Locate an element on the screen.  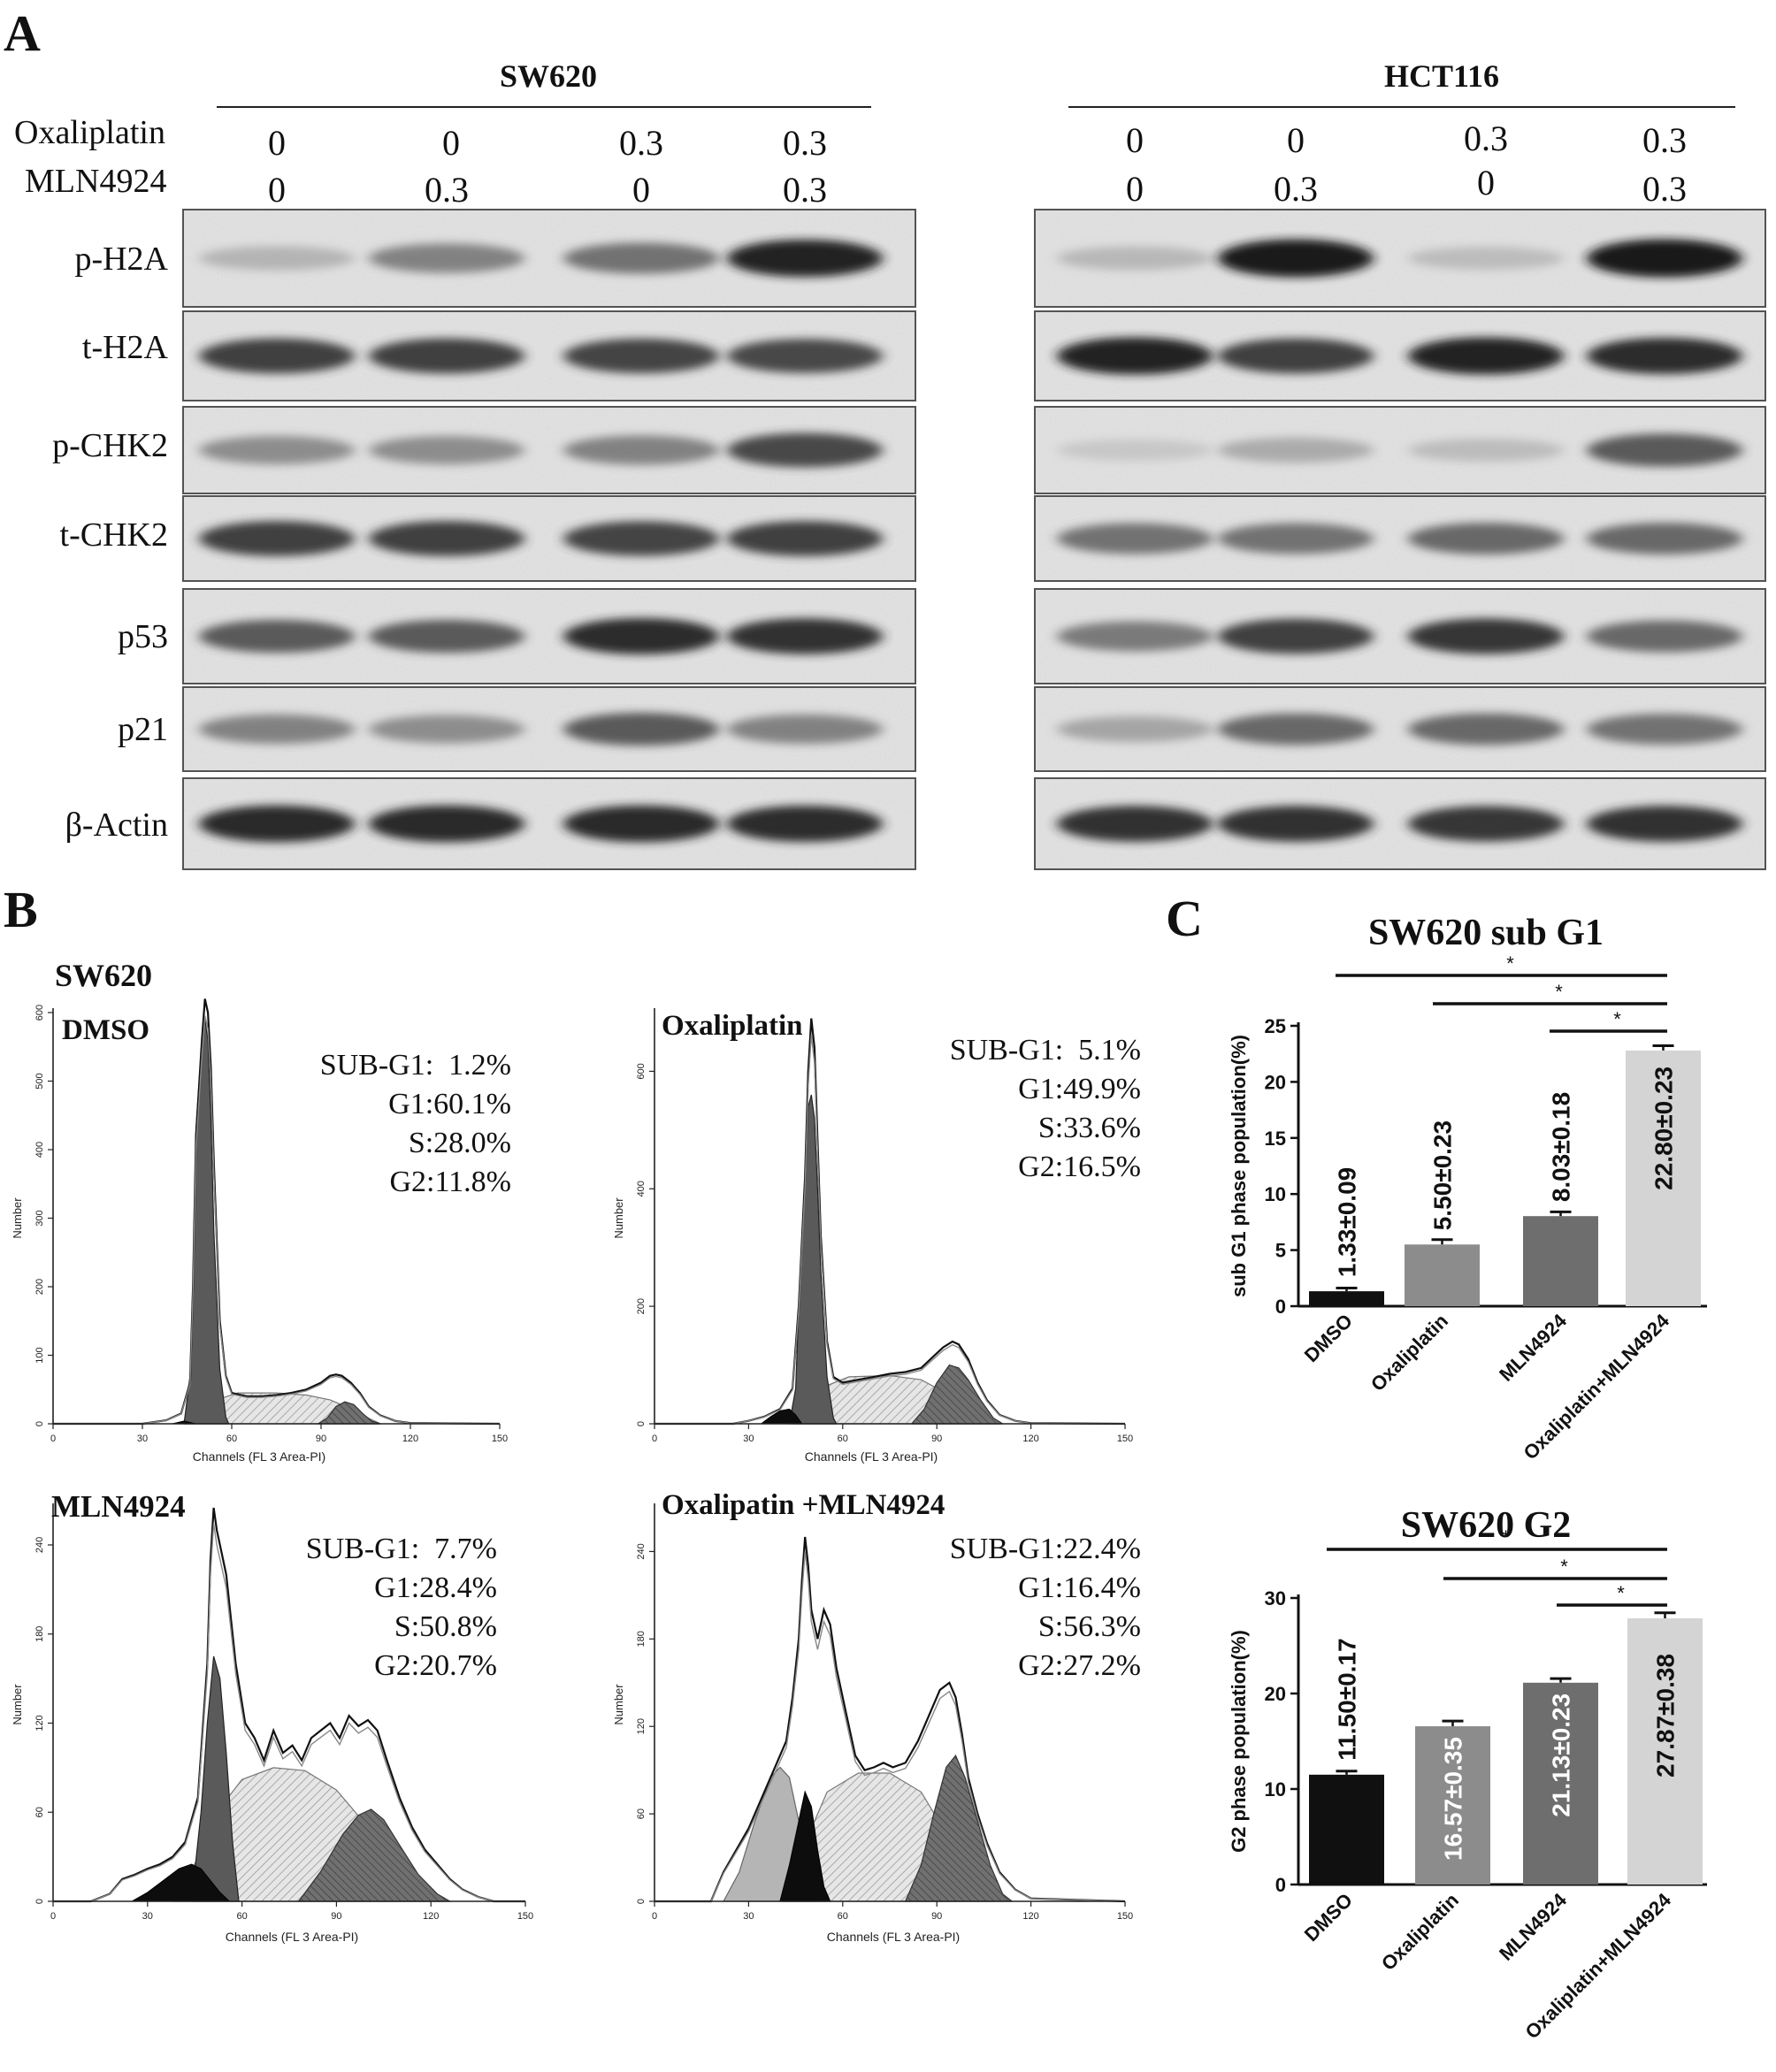
panel-a-letter: A is located at coordinates (22, 33).